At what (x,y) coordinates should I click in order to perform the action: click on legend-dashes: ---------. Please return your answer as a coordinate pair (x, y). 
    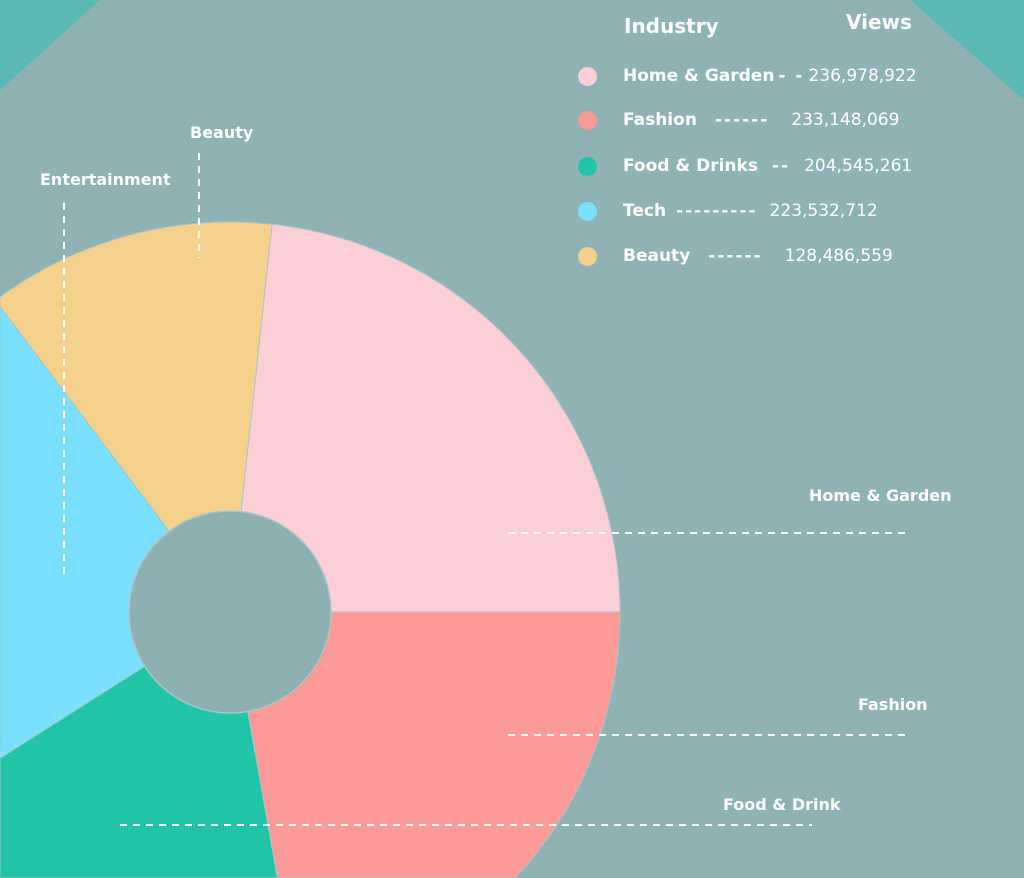
    Looking at the image, I should click on (717, 211).